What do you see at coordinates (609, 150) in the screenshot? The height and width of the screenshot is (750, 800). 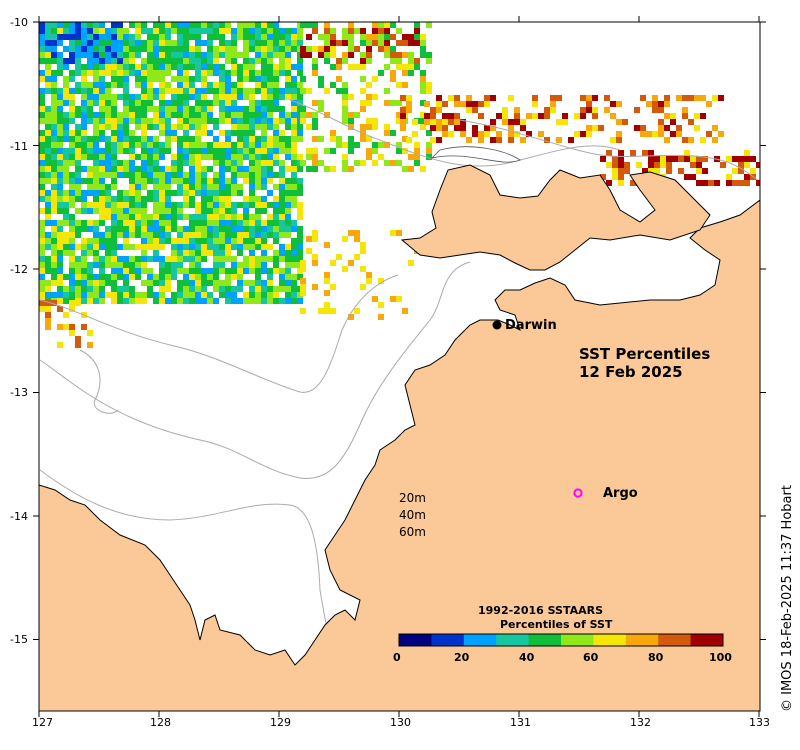 I see `contour-inner` at bounding box center [609, 150].